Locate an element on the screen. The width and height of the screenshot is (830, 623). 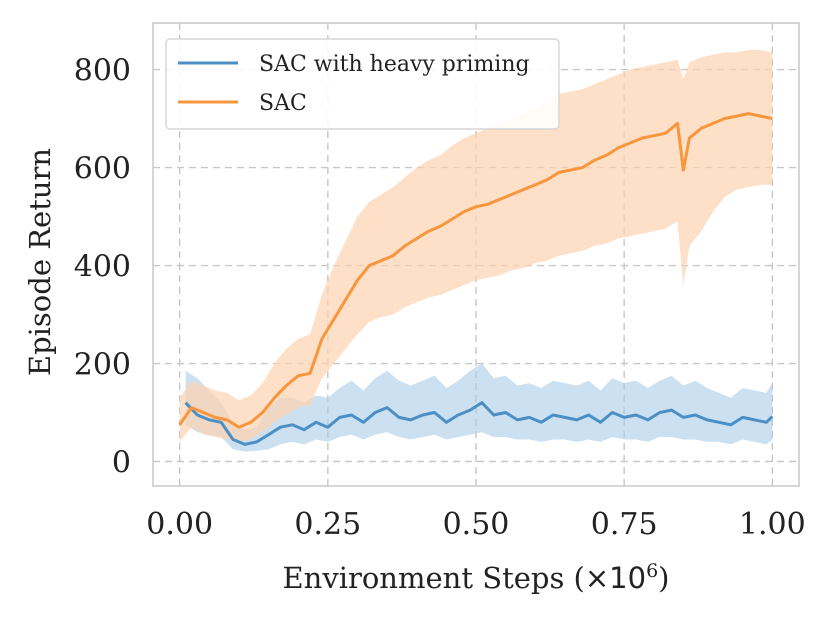
x-tick-label: 0.50 is located at coordinates (476, 524).